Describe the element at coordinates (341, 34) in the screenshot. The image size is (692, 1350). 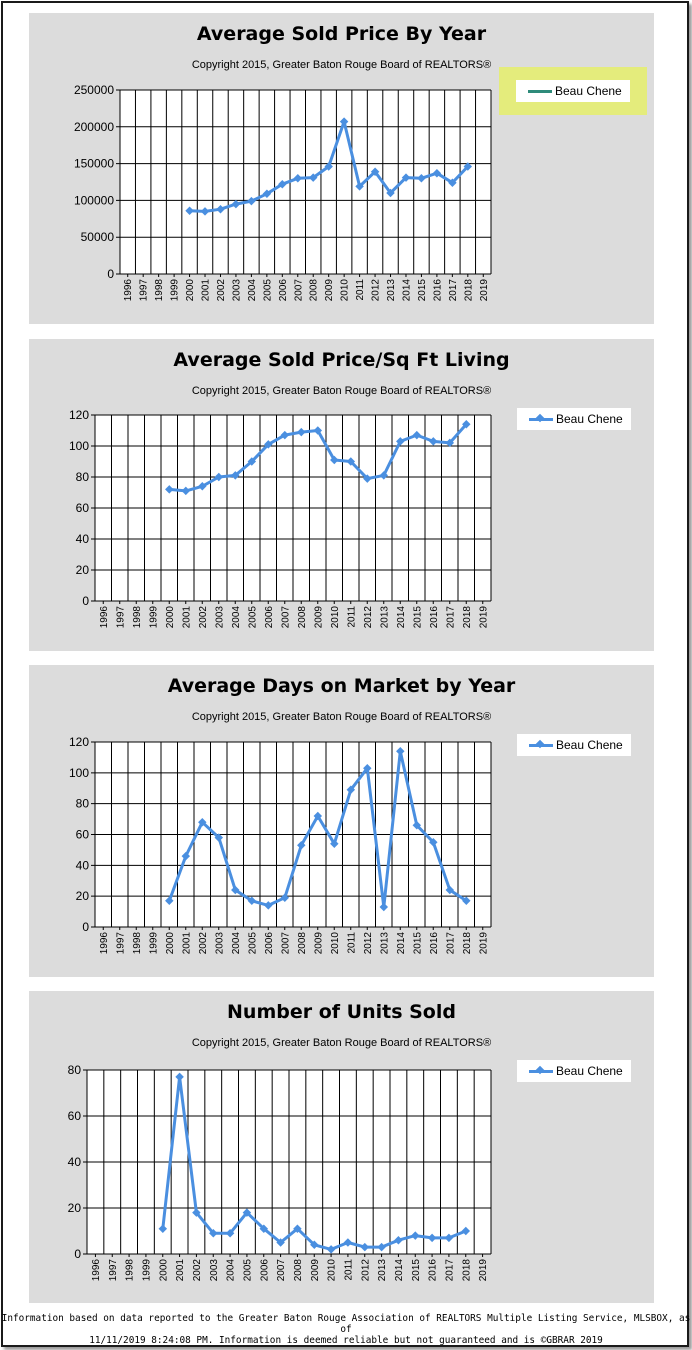
I see `chart-title: Average Sold Price By Year` at that location.